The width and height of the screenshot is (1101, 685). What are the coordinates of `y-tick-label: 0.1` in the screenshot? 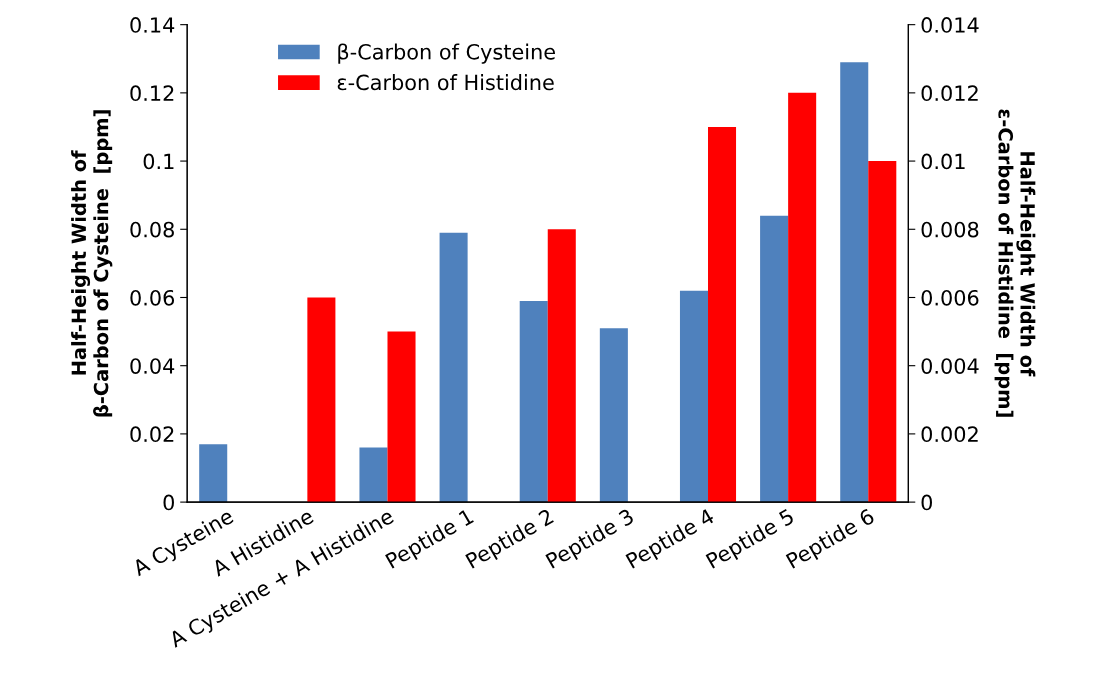 It's located at (158, 161).